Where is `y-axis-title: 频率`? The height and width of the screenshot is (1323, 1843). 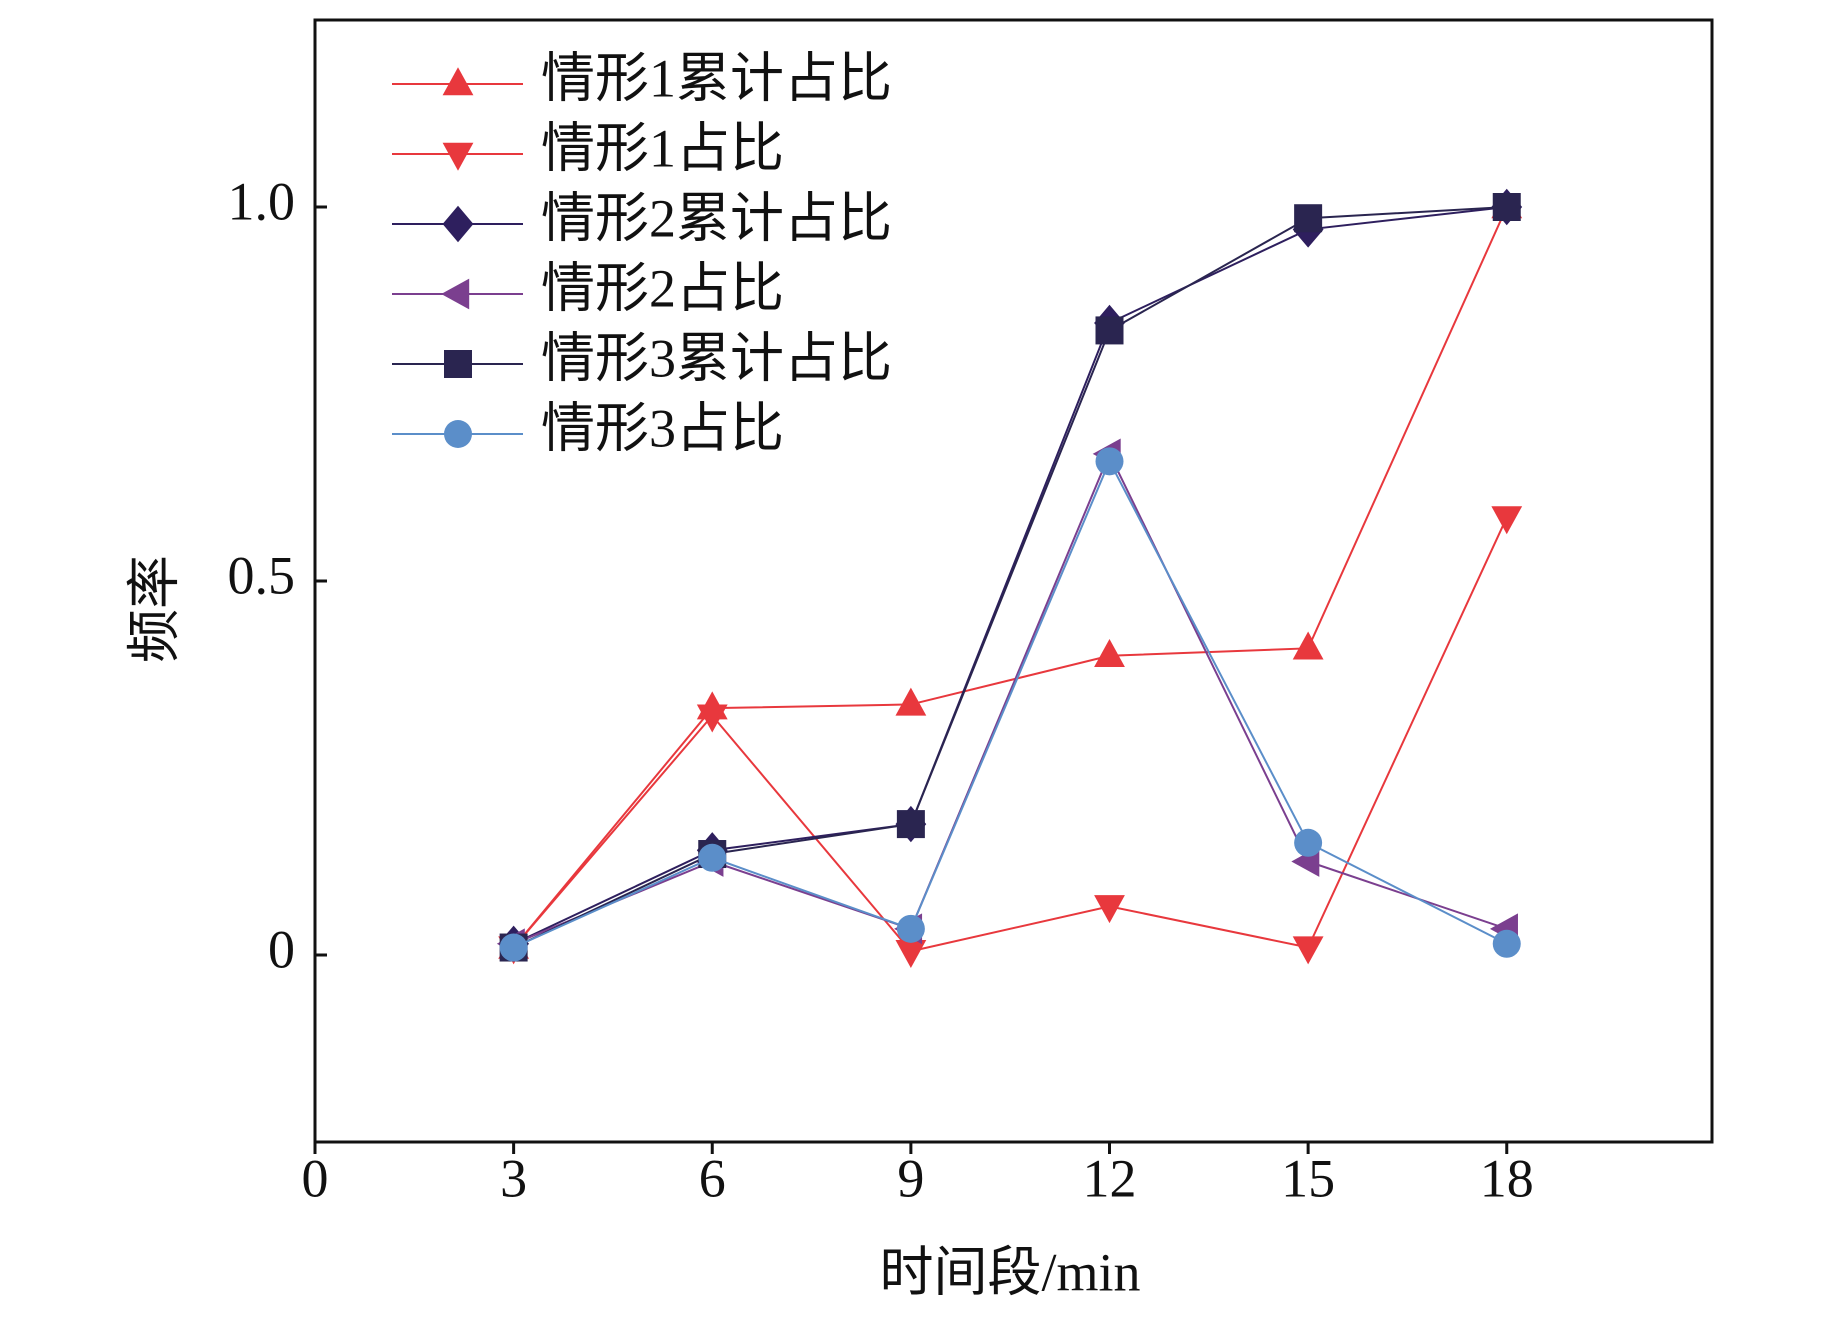 y-axis-title: 频率 is located at coordinates (154, 609).